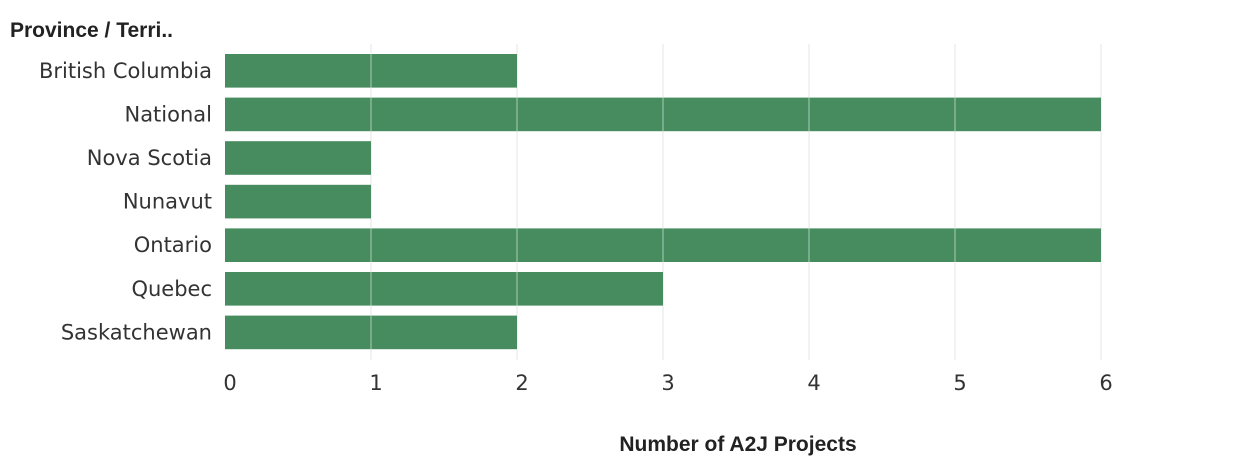 This screenshot has height=458, width=1240. What do you see at coordinates (168, 114) in the screenshot?
I see `category-label-1: National` at bounding box center [168, 114].